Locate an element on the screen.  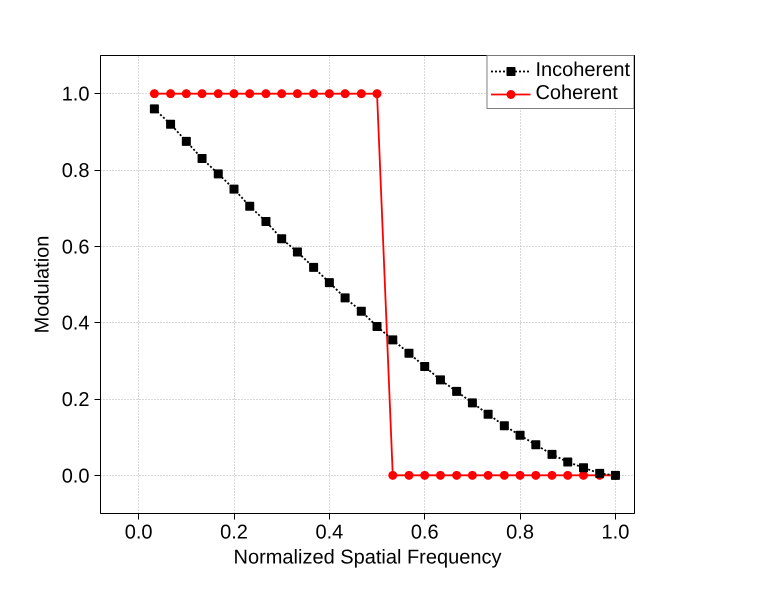
x-tick-label: 1.0 is located at coordinates (616, 533).